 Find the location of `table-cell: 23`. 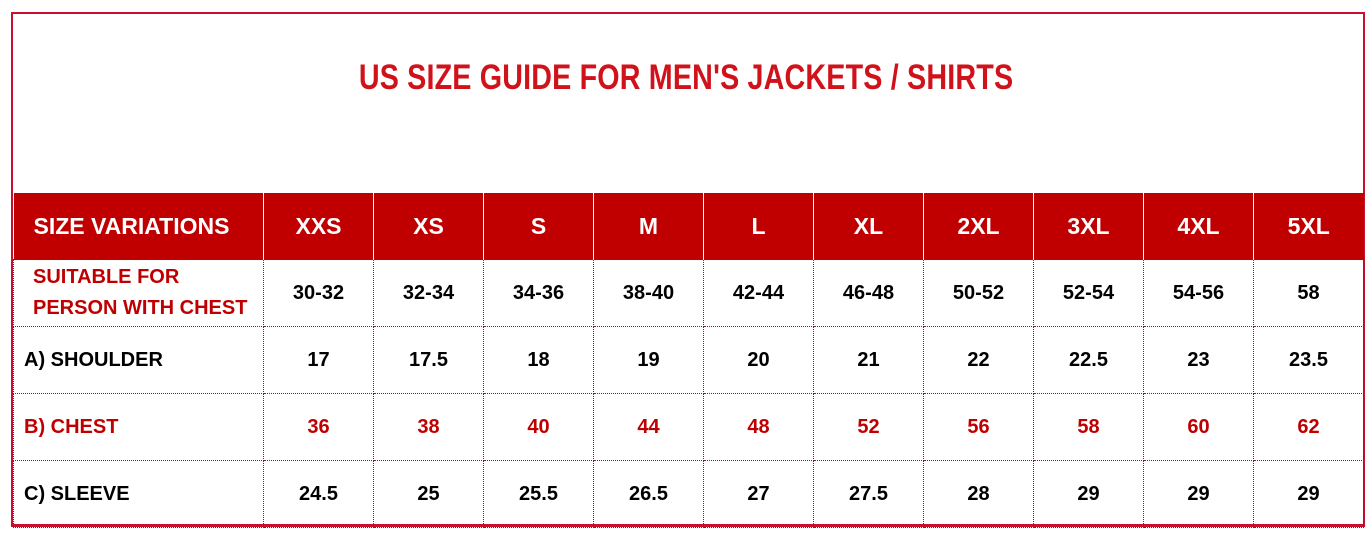

table-cell: 23 is located at coordinates (1198, 360).